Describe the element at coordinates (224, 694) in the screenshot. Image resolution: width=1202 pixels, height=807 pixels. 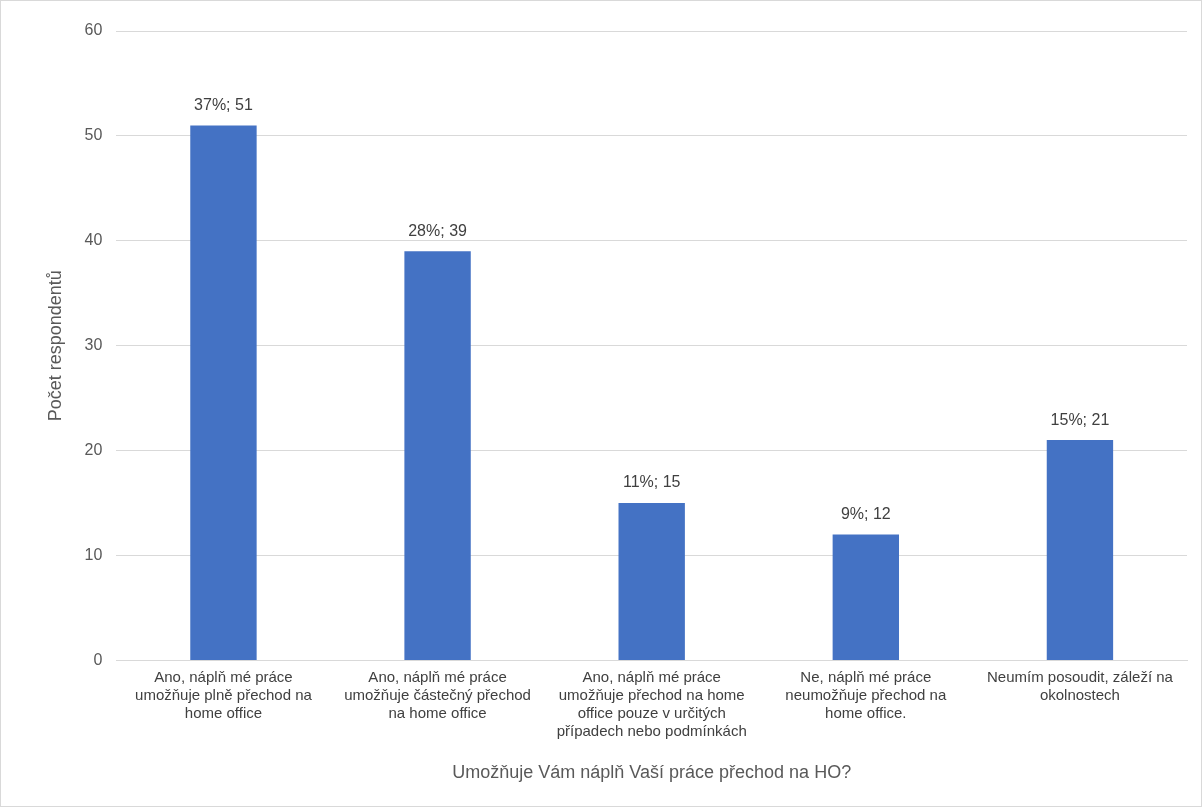
I see `x-tick-label: Ano, náplň mé práce umožňuje plně přechod na home office` at that location.